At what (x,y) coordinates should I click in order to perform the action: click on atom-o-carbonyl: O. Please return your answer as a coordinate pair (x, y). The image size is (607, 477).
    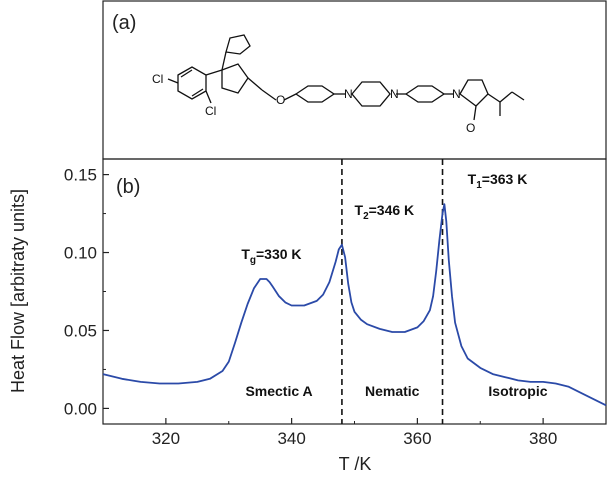
    Looking at the image, I should click on (470, 128).